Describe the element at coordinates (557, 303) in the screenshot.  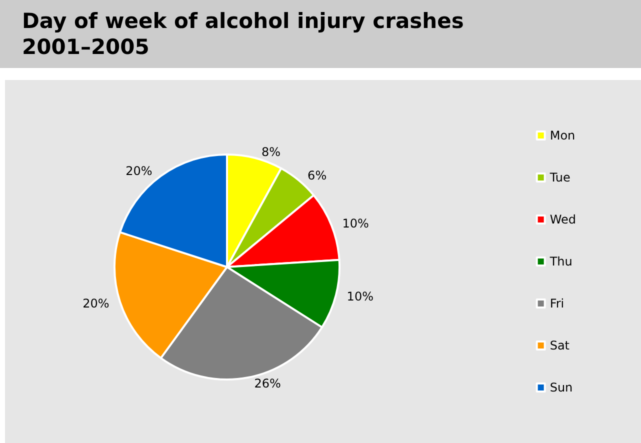
I see `legend-label: Fri` at that location.